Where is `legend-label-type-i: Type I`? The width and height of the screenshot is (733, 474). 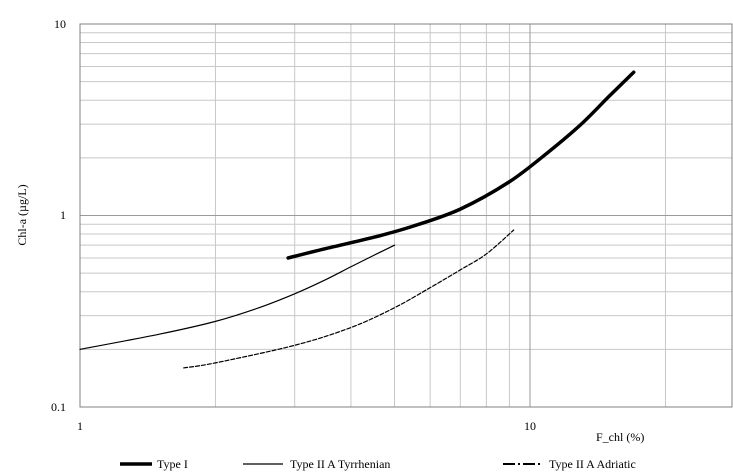 legend-label-type-i: Type I is located at coordinates (172, 464).